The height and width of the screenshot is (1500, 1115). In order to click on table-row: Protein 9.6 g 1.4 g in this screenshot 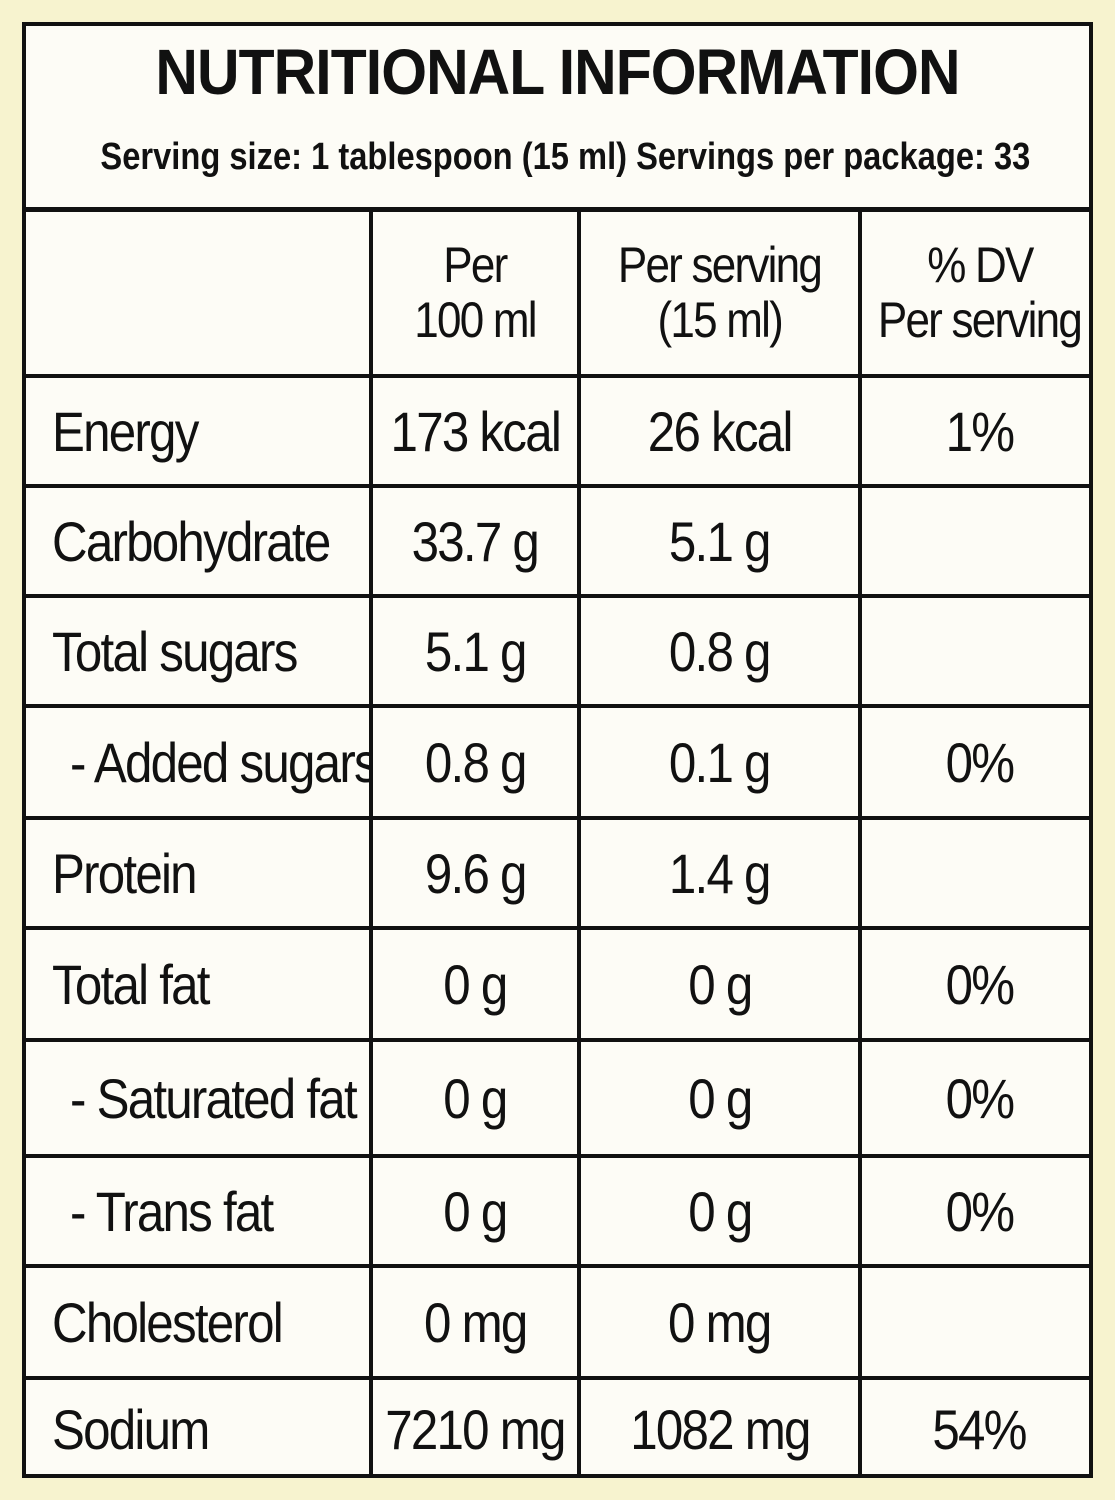, I will do `click(557, 875)`.